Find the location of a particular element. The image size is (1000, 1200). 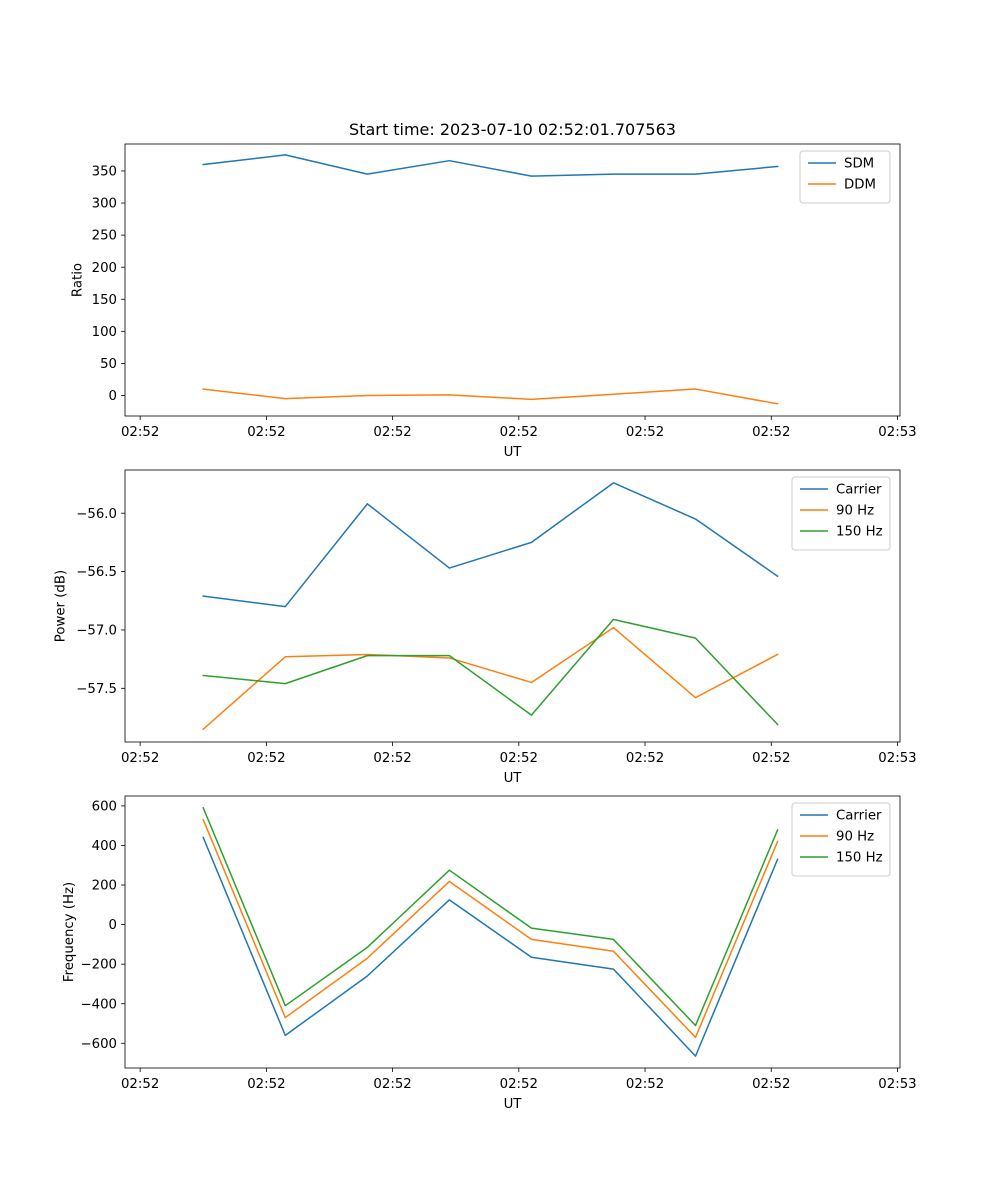

legend-label: SDM is located at coordinates (859, 164).